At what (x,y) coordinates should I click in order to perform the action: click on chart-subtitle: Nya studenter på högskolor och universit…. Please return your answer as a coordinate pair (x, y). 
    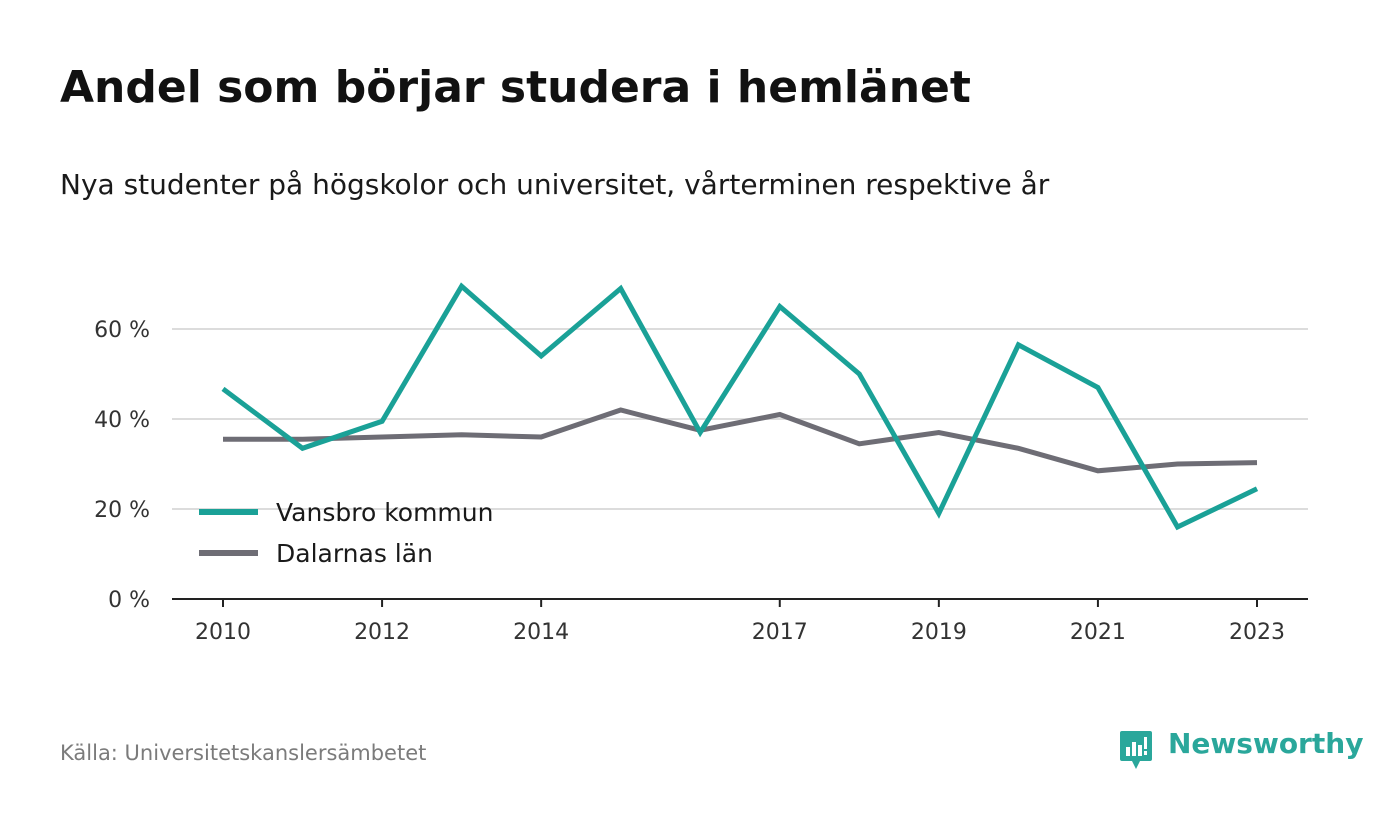
    Looking at the image, I should click on (555, 184).